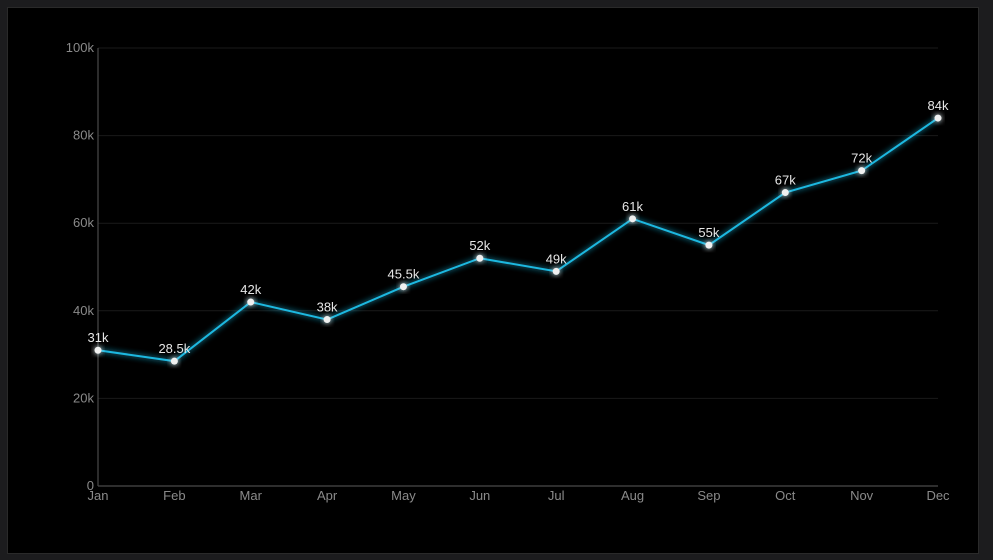 The width and height of the screenshot is (993, 560). What do you see at coordinates (708, 232) in the screenshot?
I see `data-label: 55k` at bounding box center [708, 232].